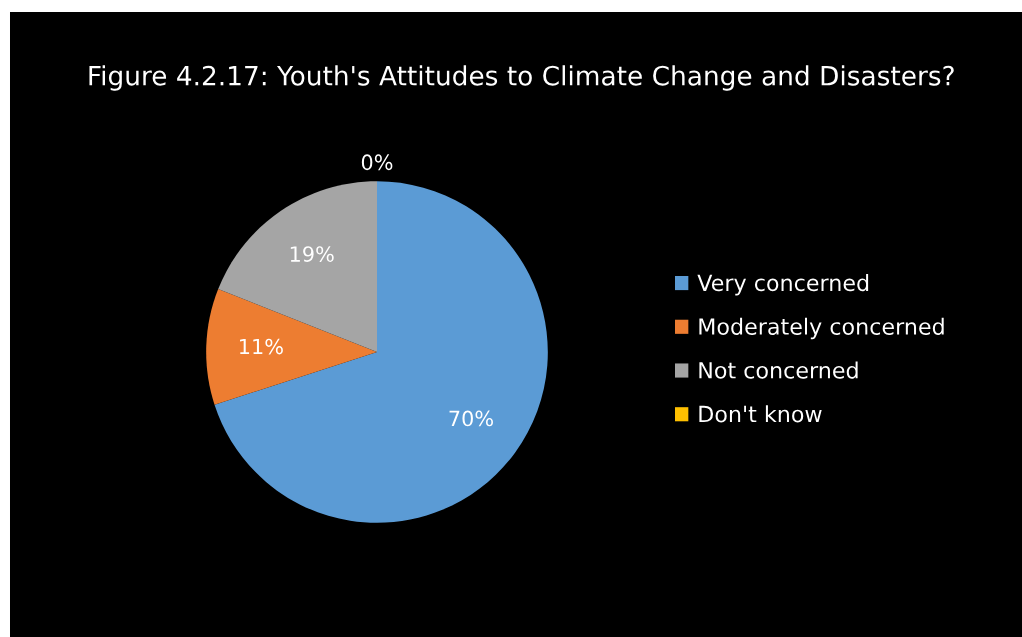 The height and width of the screenshot is (637, 1022). What do you see at coordinates (821, 328) in the screenshot?
I see `legend-label: Moderately concerned` at bounding box center [821, 328].